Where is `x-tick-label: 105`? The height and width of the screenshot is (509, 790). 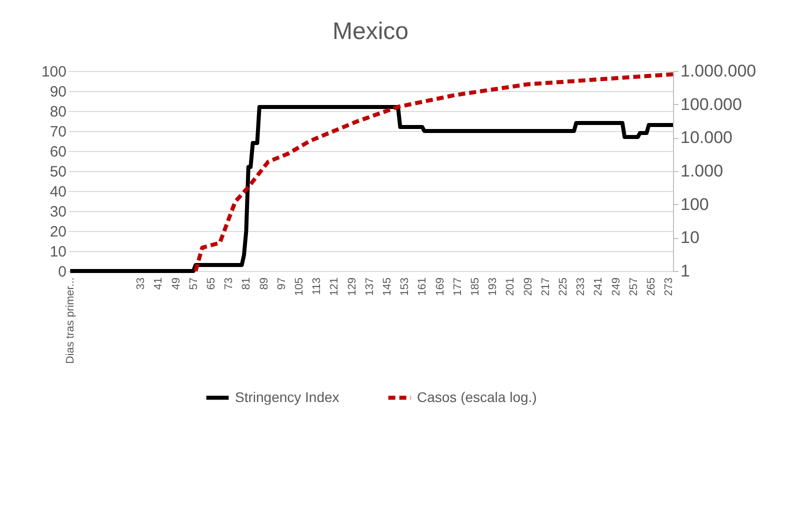 x-tick-label: 105 is located at coordinates (300, 287).